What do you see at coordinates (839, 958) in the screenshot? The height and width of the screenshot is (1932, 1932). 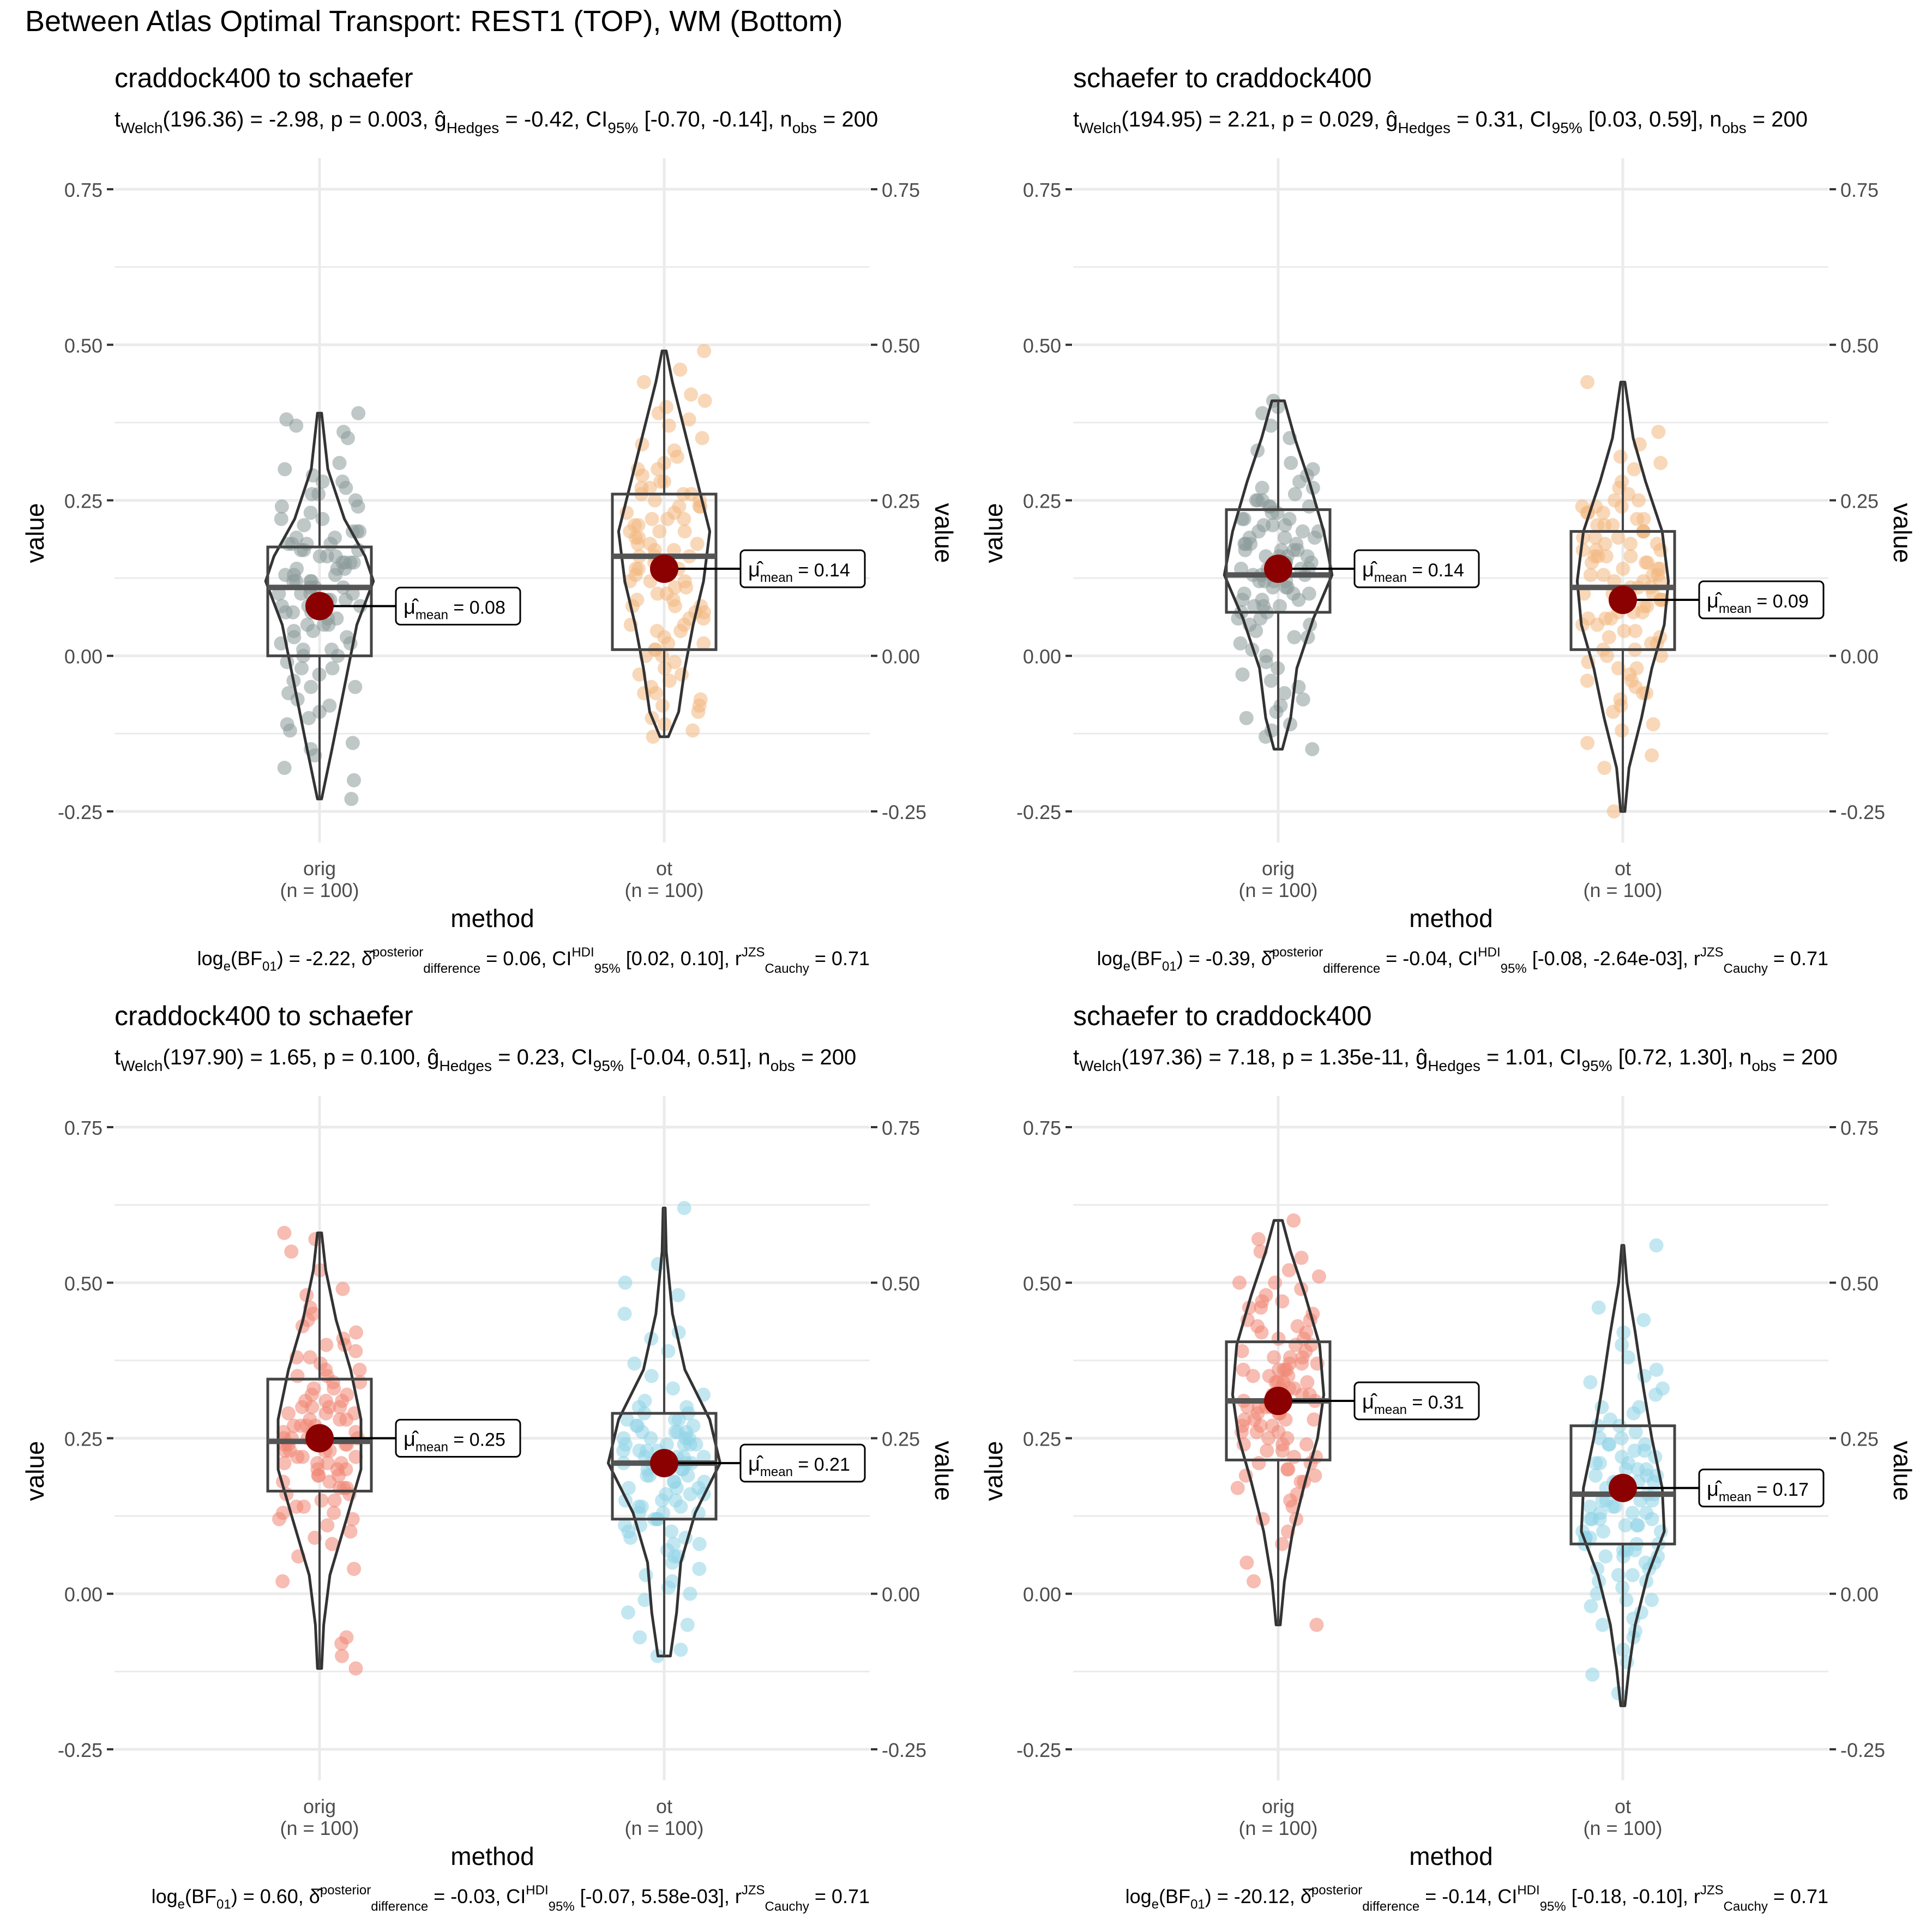 I see `cap-r-value: = 0.71` at bounding box center [839, 958].